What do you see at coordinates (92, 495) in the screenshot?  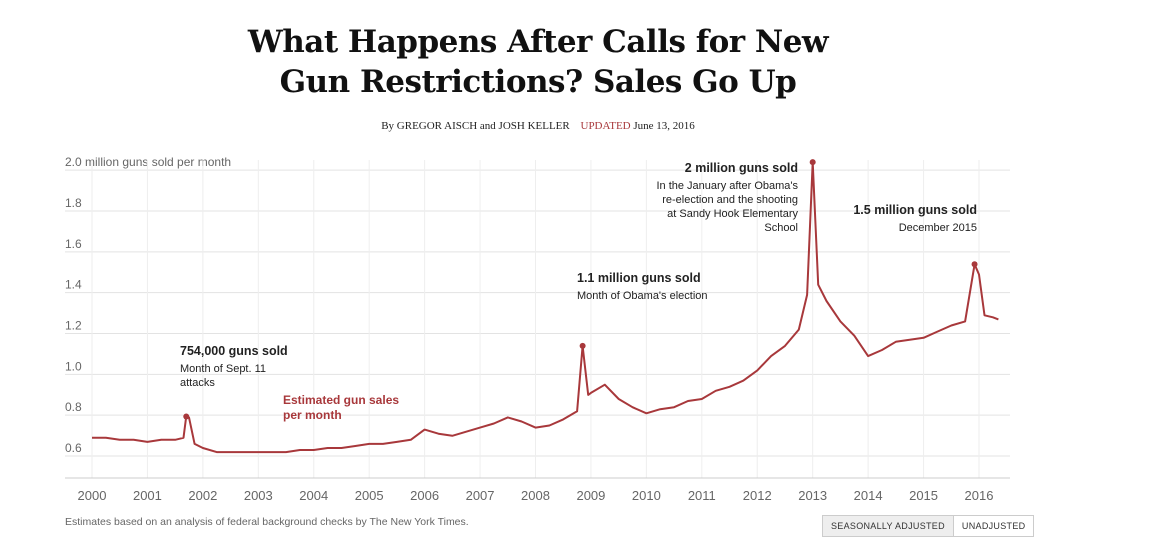 I see `x-tick-label: 2000` at bounding box center [92, 495].